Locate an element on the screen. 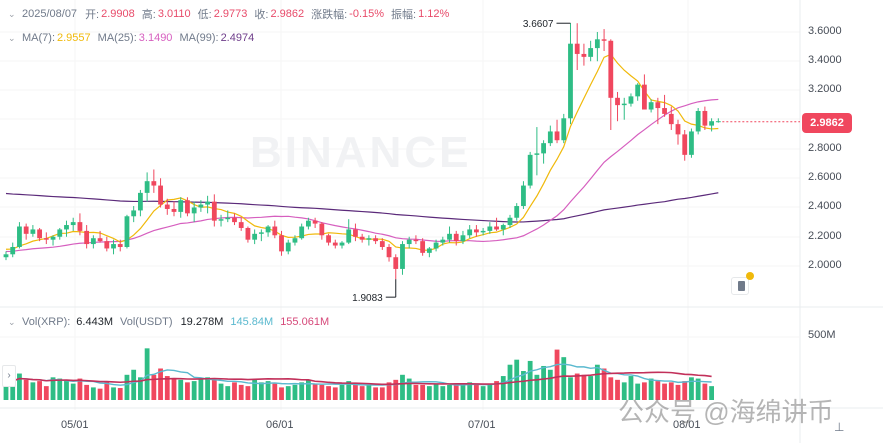  ma7-label: MA(7): is located at coordinates (38, 38).